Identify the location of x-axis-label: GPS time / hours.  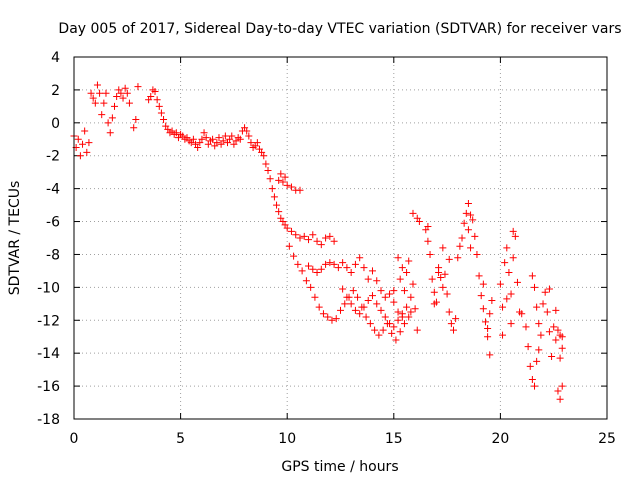
(339, 467).